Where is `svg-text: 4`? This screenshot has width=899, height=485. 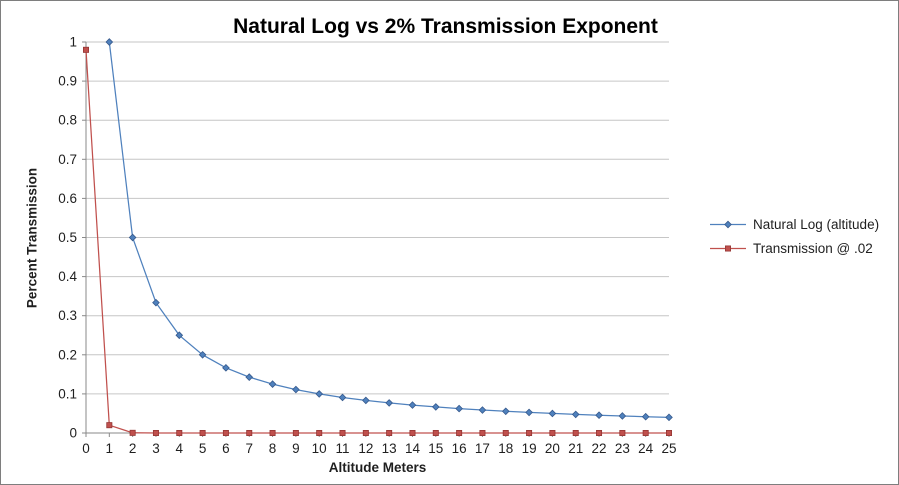
svg-text: 4 is located at coordinates (180, 448).